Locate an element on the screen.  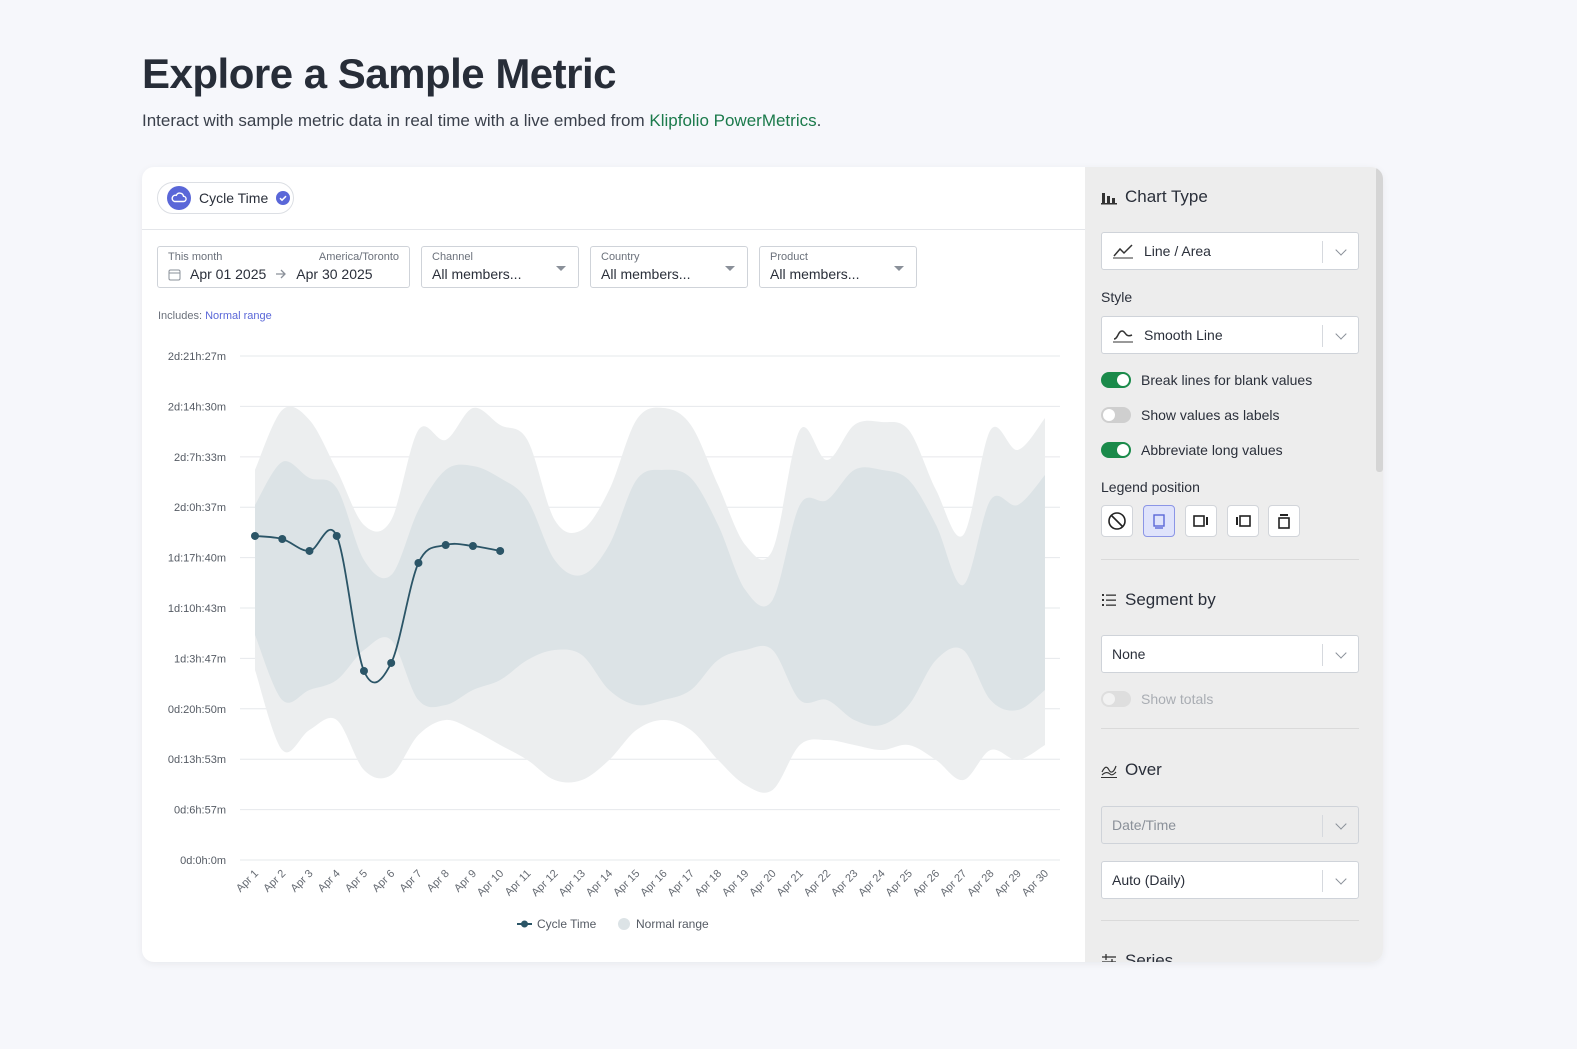
x-tick-label: Apr 7 is located at coordinates (410, 881).